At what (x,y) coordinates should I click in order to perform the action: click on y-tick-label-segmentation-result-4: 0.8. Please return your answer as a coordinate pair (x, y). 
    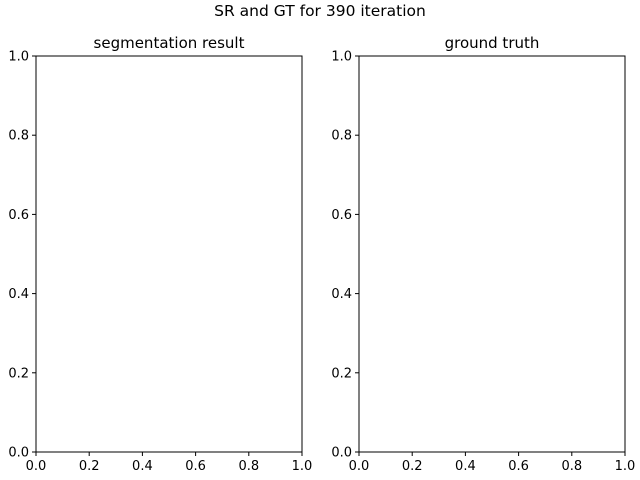
    Looking at the image, I should click on (18, 136).